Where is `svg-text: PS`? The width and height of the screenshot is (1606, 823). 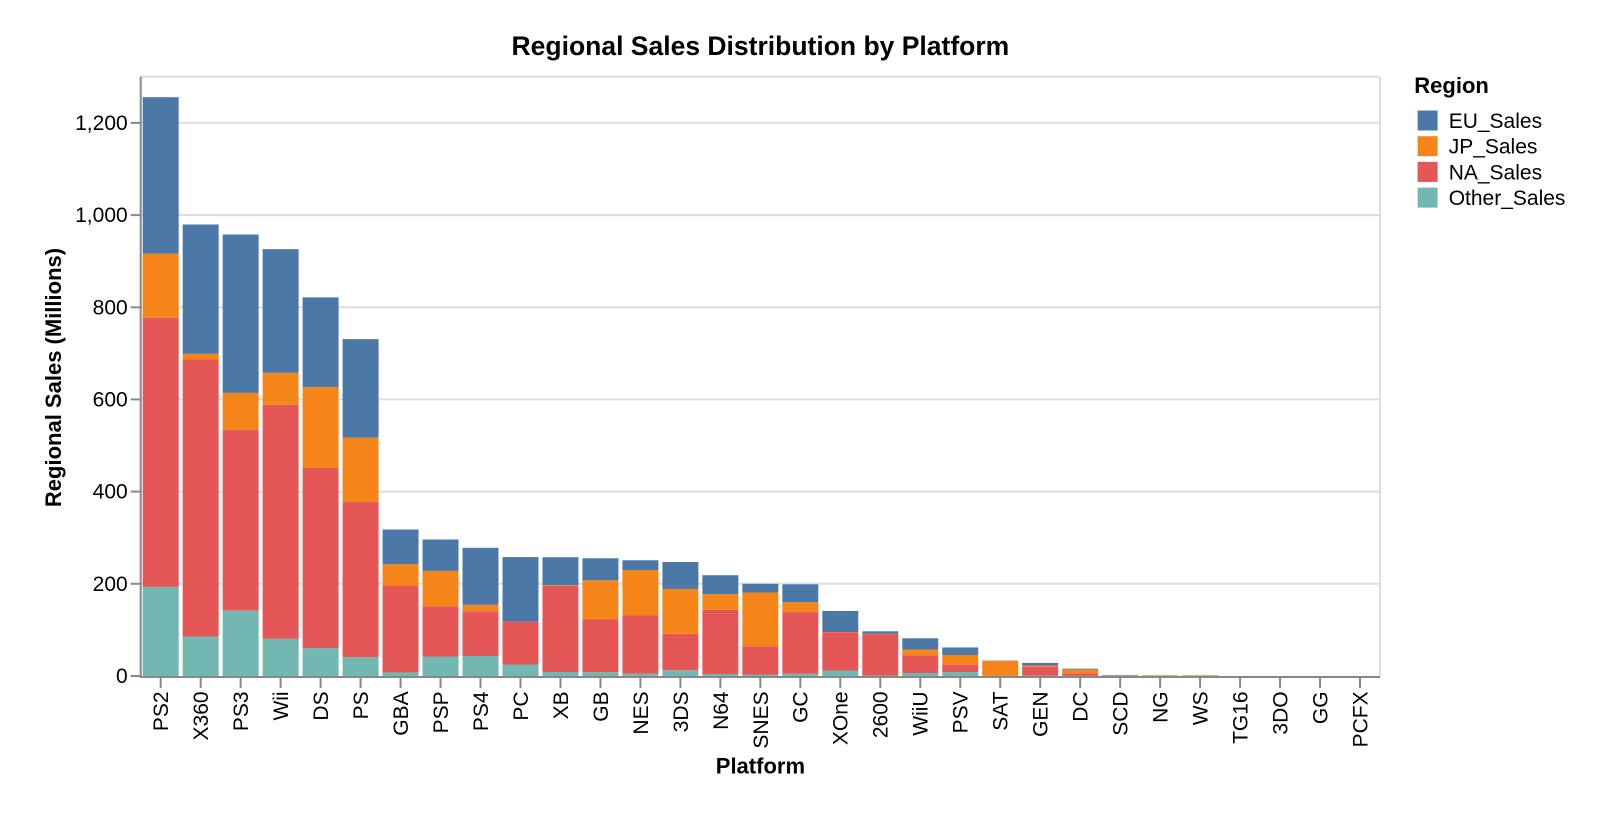
svg-text: PS is located at coordinates (361, 705).